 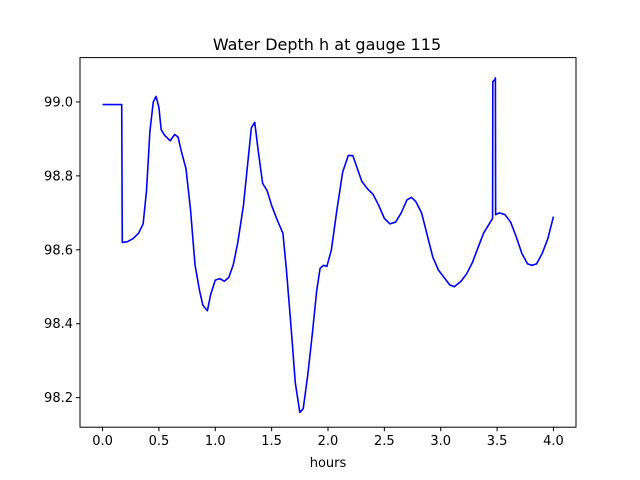 I want to click on x-tick-label: 1.0, so click(x=215, y=441).